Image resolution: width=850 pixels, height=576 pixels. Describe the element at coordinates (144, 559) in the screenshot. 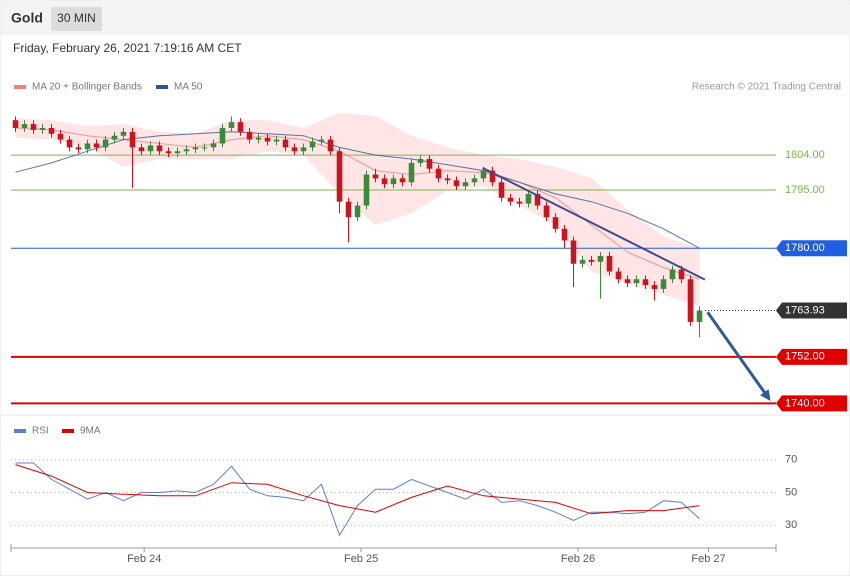

I see `x-tick-label: Feb 24` at that location.